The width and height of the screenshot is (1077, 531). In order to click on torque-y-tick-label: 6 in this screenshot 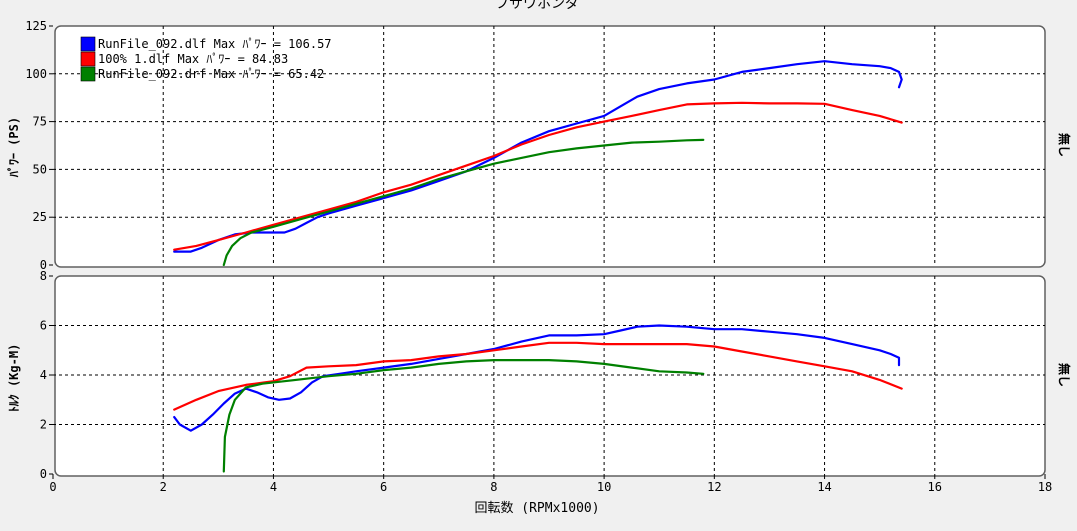, I will do `click(43, 326)`.